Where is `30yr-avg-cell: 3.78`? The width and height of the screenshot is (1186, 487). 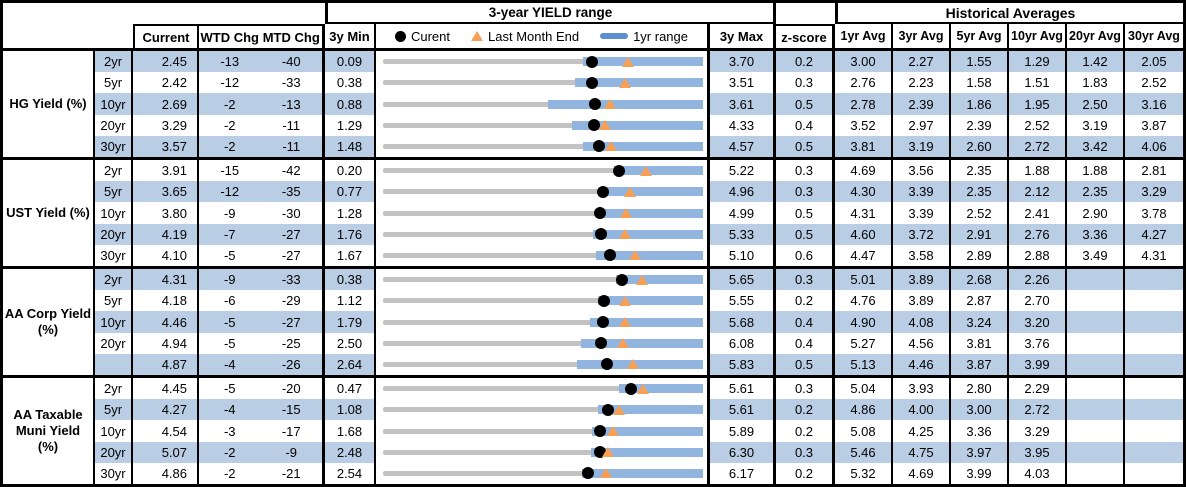
30yr-avg-cell: 3.78 is located at coordinates (1154, 213).